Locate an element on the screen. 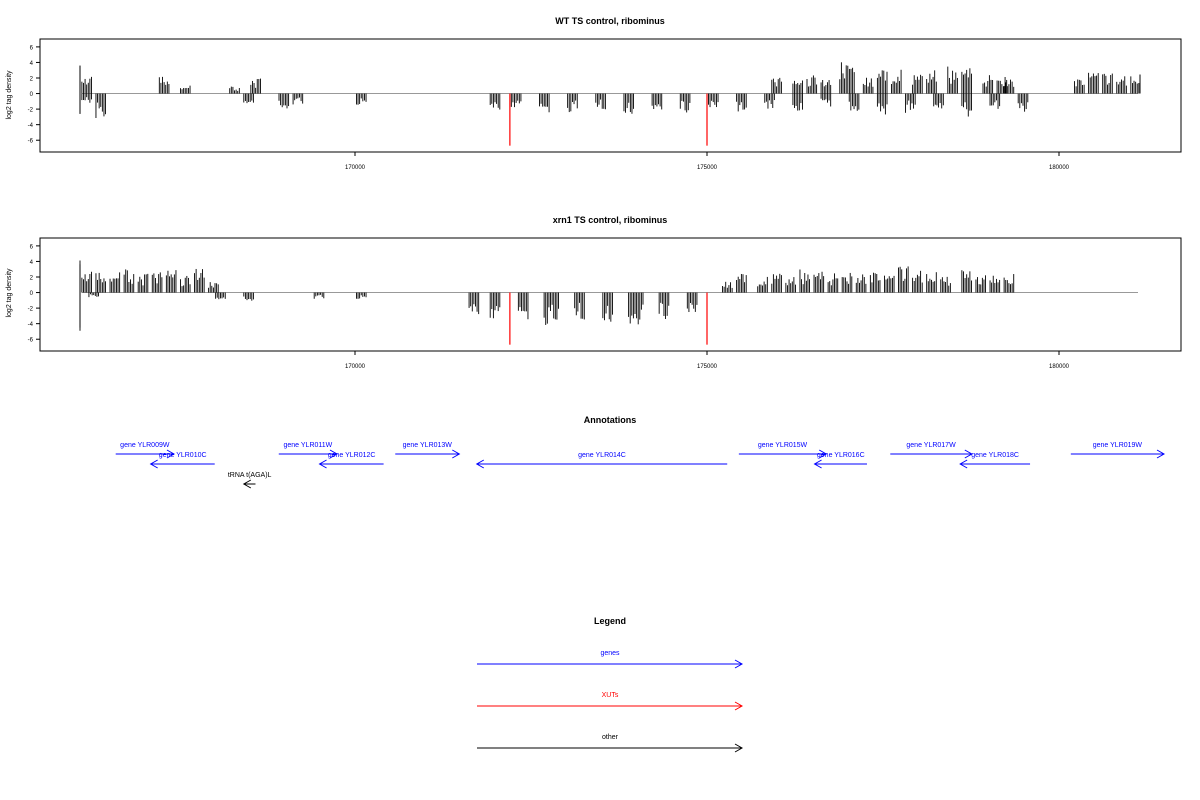 Image resolution: width=1200 pixels, height=800 pixels. legend-title: Legend is located at coordinates (610, 621).